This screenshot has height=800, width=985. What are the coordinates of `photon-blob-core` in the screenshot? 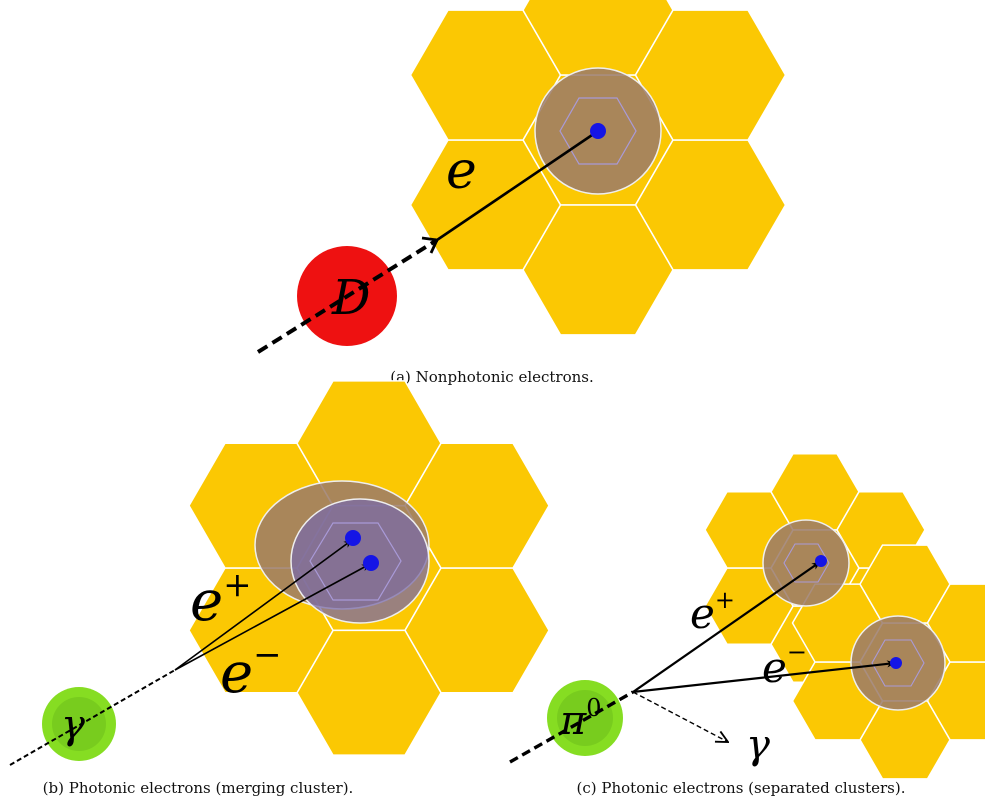 It's located at (79, 724).